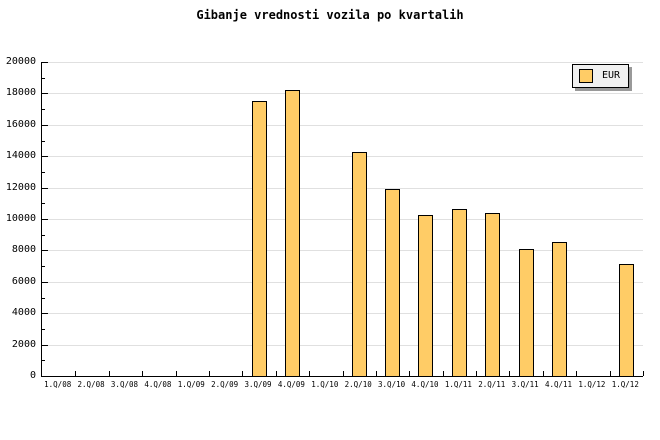  I want to click on x-tick-label: 2.Q/11, so click(492, 384).